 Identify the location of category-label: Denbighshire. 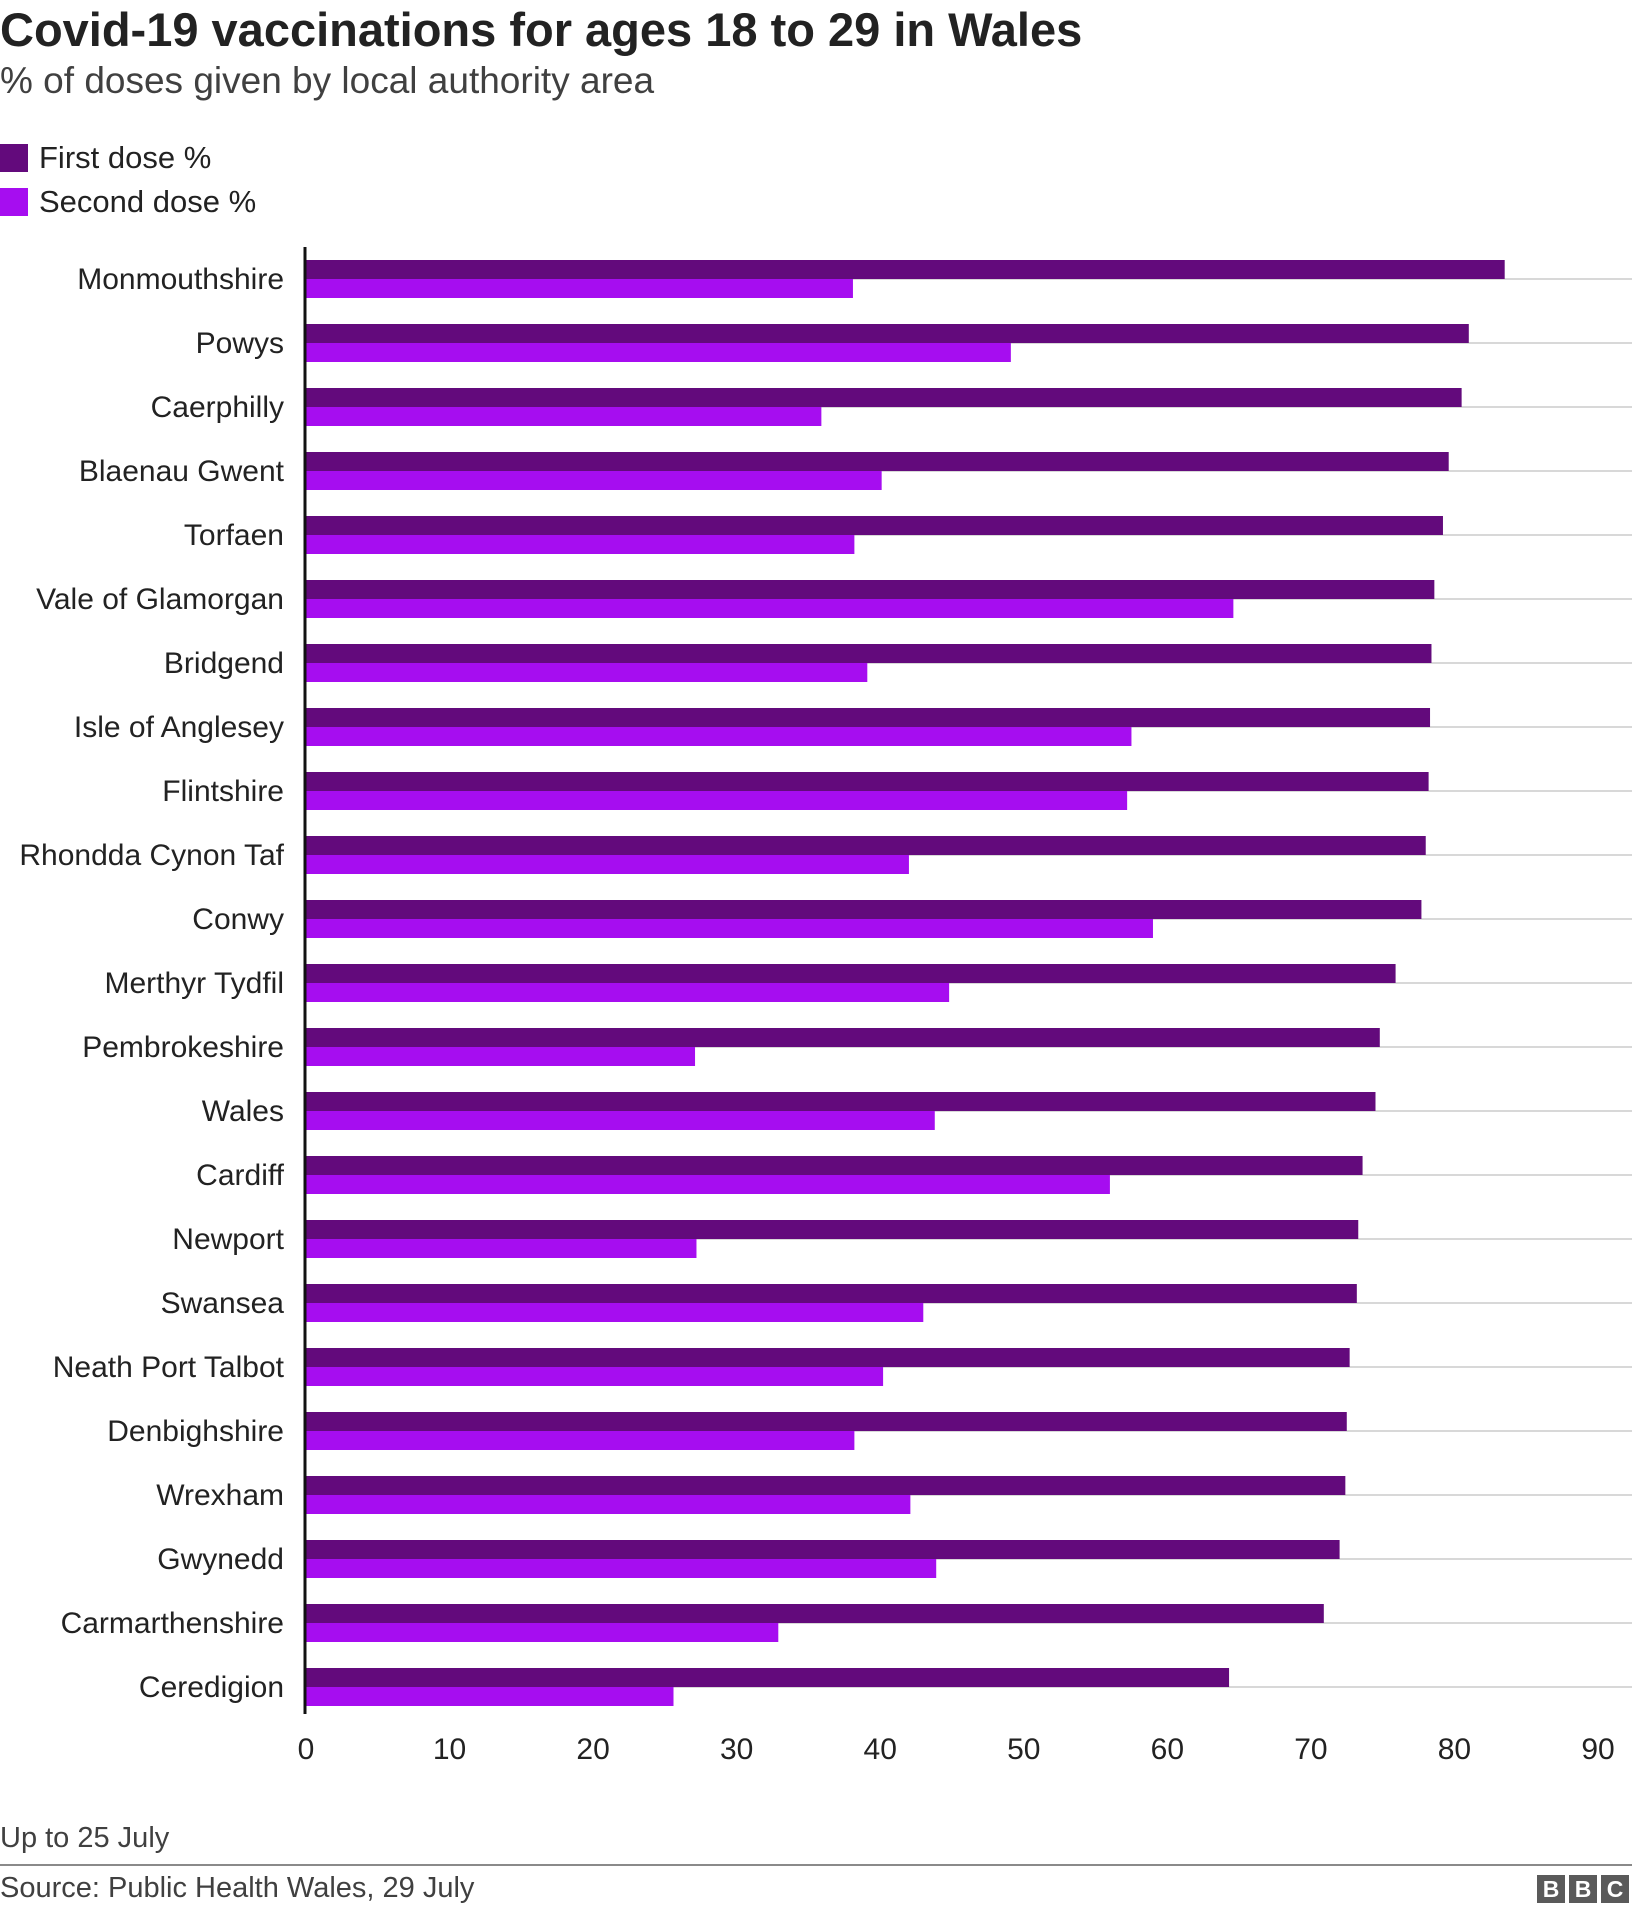
(195, 1431).